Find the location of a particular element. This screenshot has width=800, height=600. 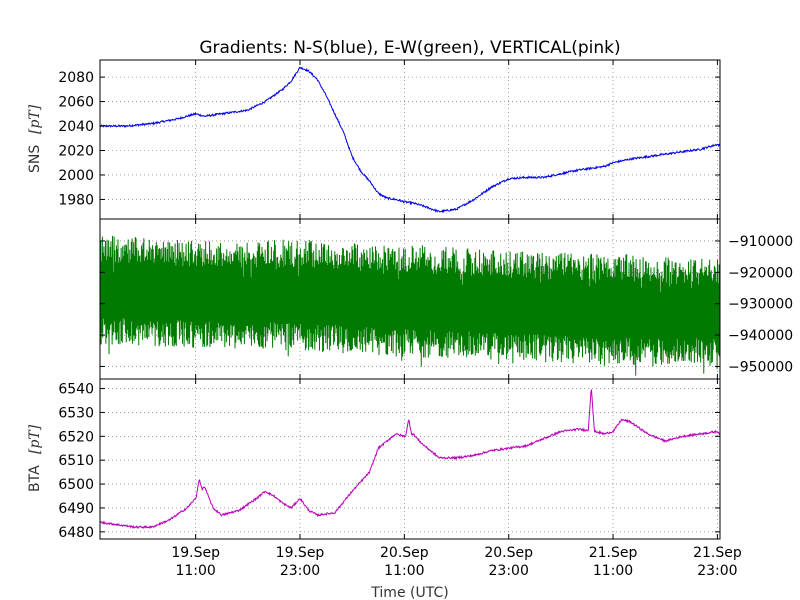

y-tick-label: 6500 is located at coordinates (76, 485).